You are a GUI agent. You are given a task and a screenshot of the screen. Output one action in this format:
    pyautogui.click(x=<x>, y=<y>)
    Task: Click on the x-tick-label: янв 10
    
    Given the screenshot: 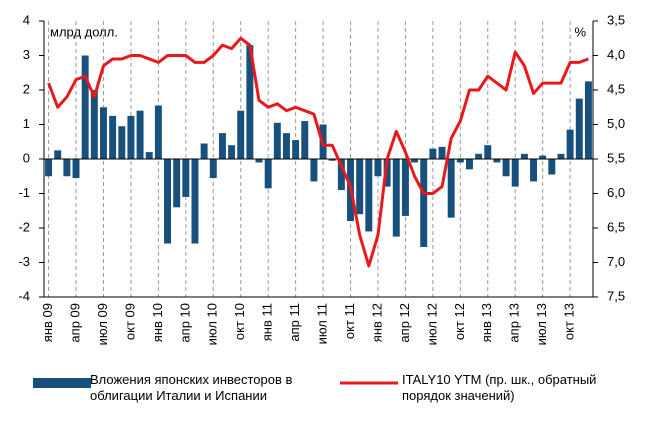 What is the action you would take?
    pyautogui.click(x=157, y=322)
    